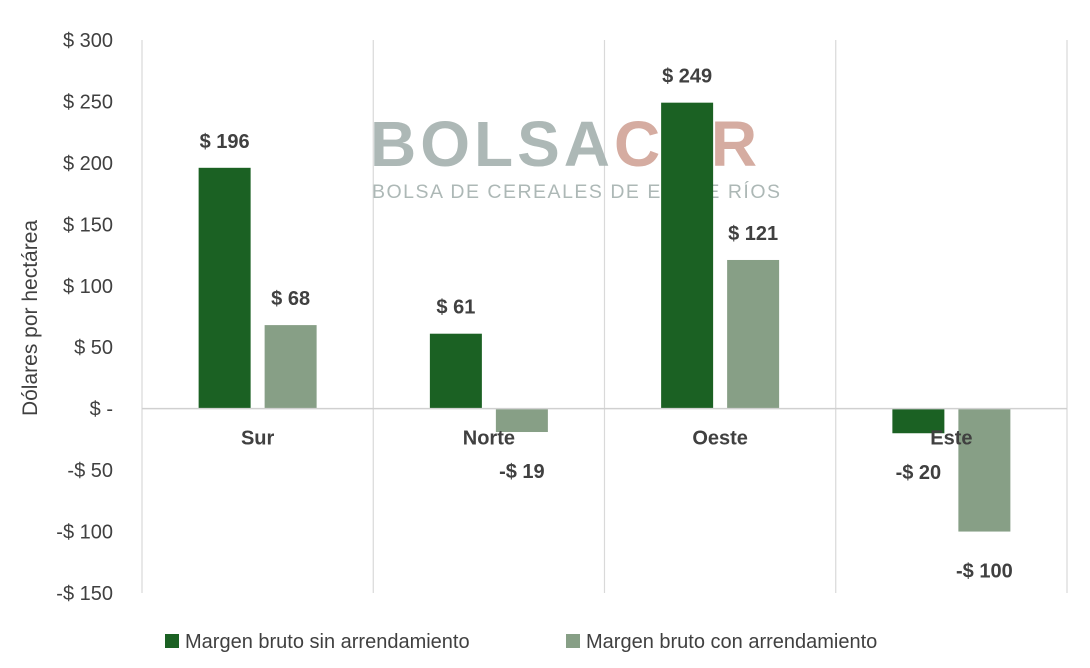  I want to click on watermark-subtitle: BOLSA DE CEREALES DE ENTRE RÍOS, so click(577, 191).